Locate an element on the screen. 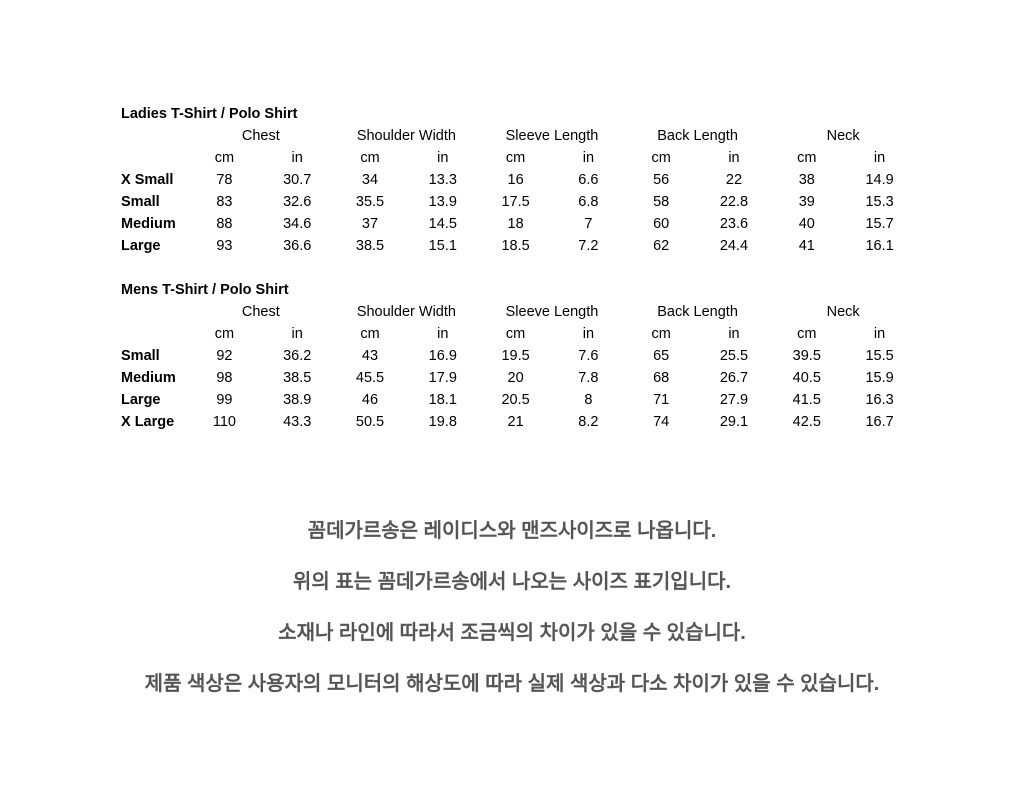 This screenshot has height=800, width=1024. value-cell: 16.1 is located at coordinates (879, 246).